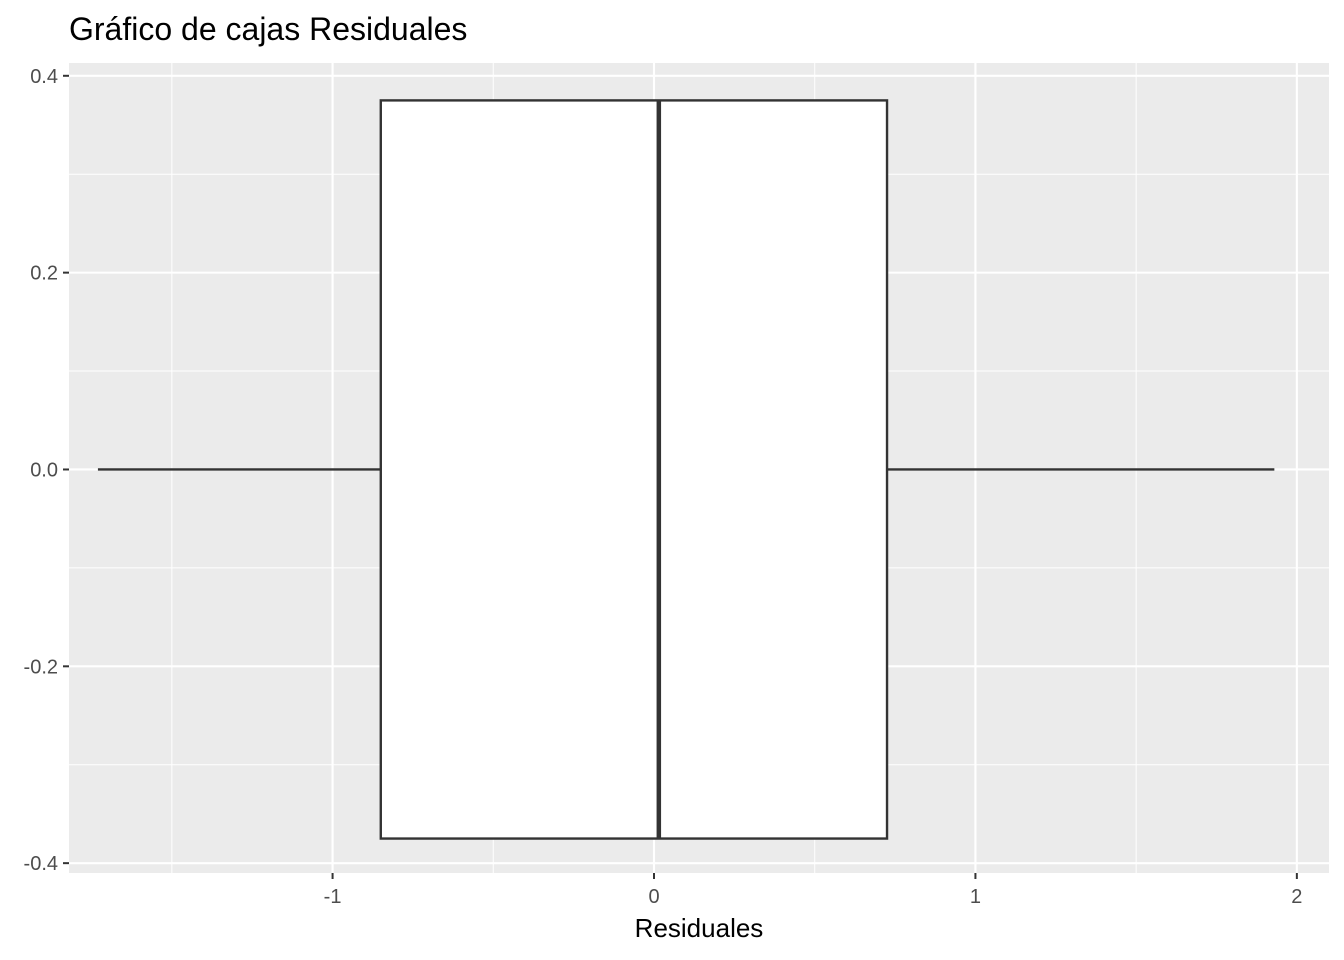  I want to click on x-tick-label: 2, so click(1296, 897).